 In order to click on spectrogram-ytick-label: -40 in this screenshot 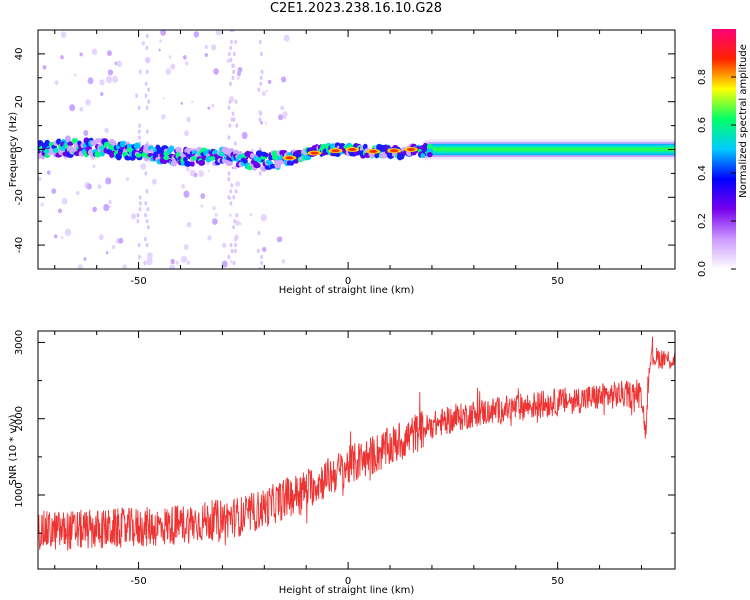, I will do `click(19, 245)`.